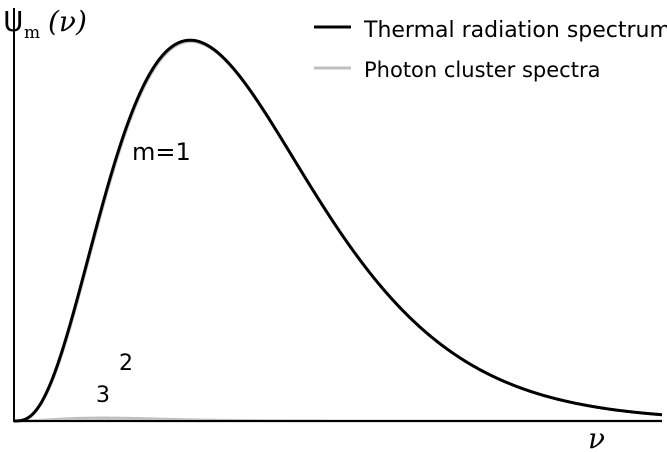 The height and width of the screenshot is (452, 667). Describe the element at coordinates (515, 30) in the screenshot. I see `legend-label-thermal: Thermal radiation spectrum` at that location.